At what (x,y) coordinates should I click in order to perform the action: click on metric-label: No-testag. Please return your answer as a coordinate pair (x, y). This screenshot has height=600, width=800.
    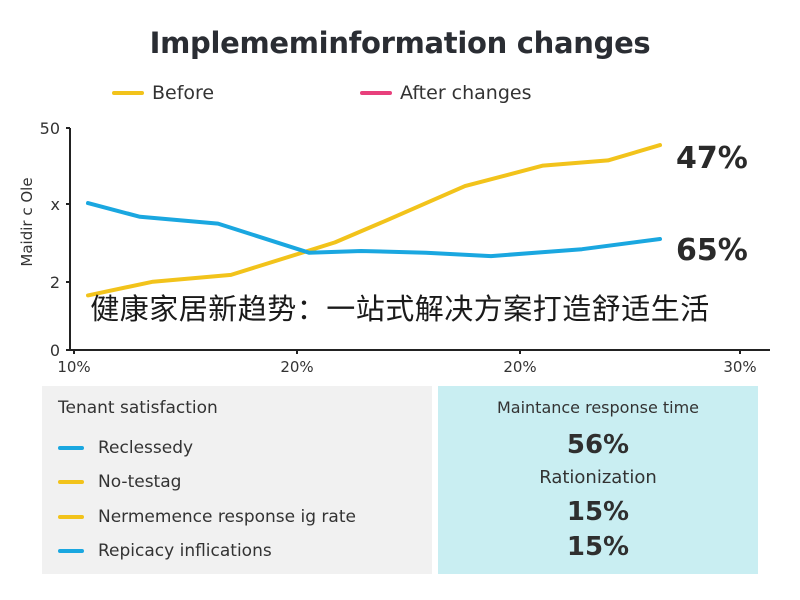
    Looking at the image, I should click on (140, 482).